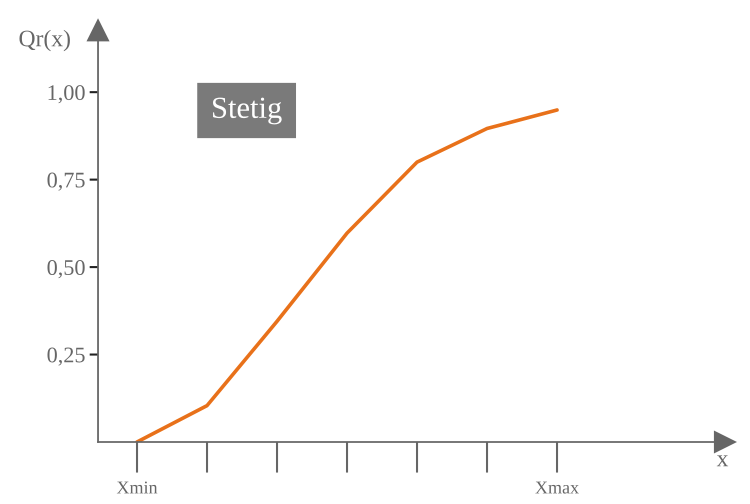 The width and height of the screenshot is (750, 504). Describe the element at coordinates (137, 487) in the screenshot. I see `x-tick-label: Xmin` at that location.